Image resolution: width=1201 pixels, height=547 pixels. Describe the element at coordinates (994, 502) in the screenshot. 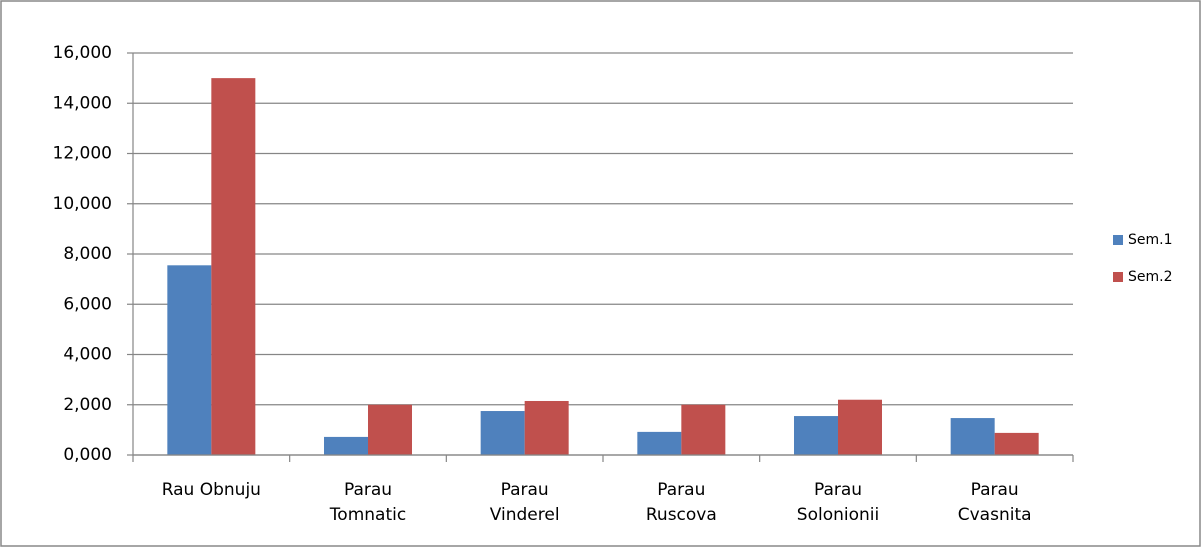

I see `x-tick-label: Parau Cvasnita` at that location.